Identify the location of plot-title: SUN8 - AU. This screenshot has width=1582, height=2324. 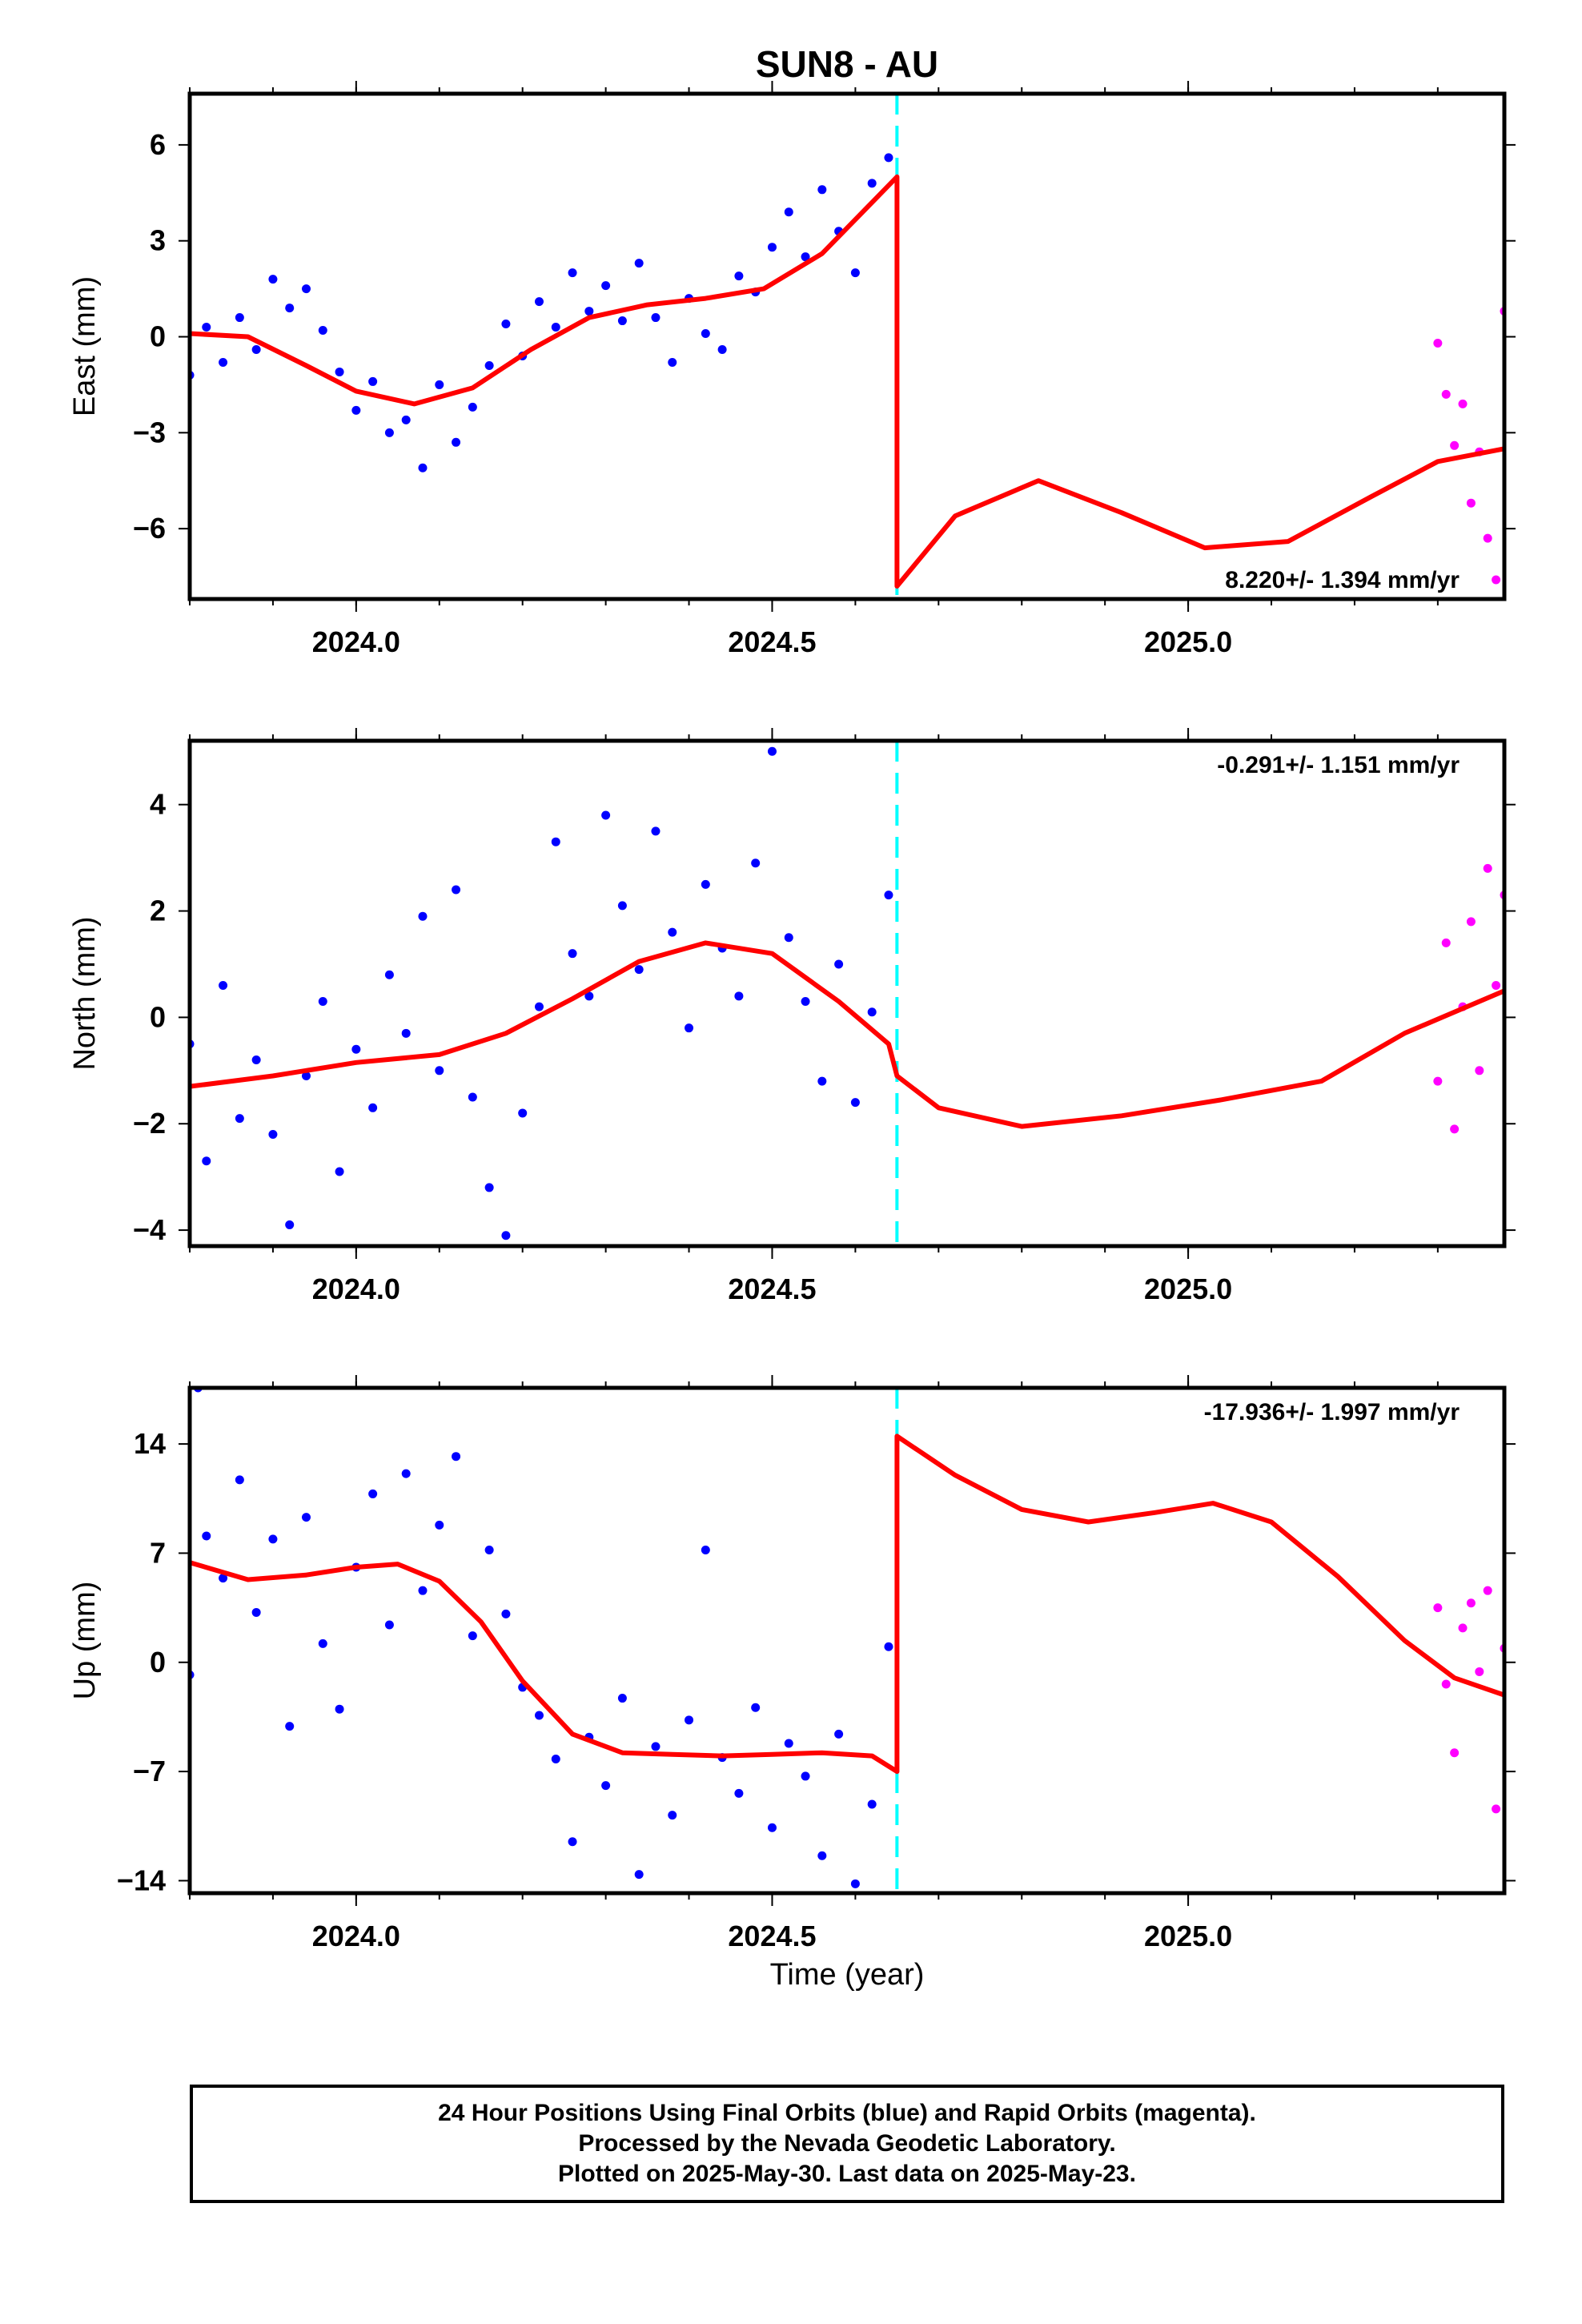
(847, 64).